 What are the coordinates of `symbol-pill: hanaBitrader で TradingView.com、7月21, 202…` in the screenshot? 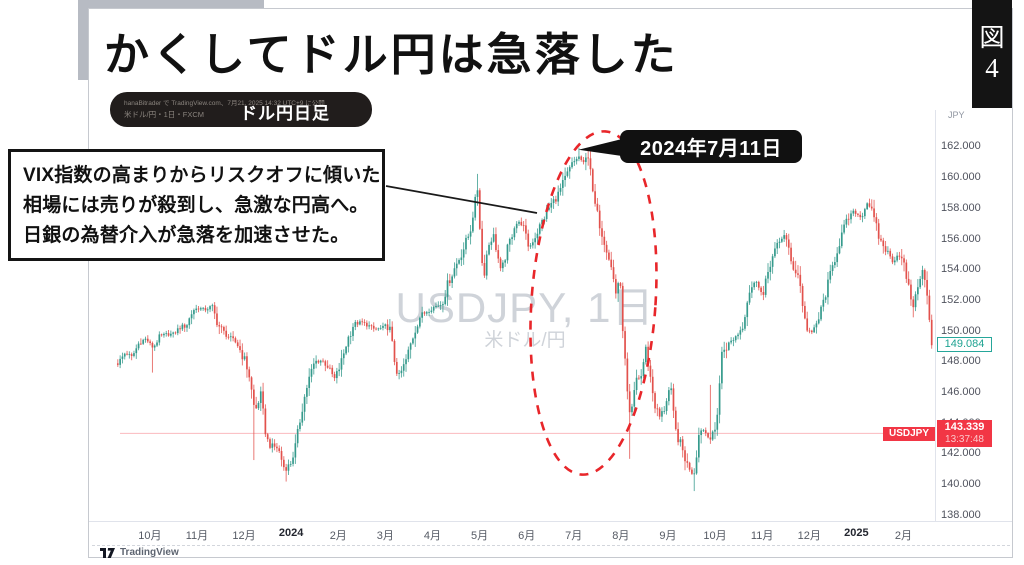 It's located at (241, 109).